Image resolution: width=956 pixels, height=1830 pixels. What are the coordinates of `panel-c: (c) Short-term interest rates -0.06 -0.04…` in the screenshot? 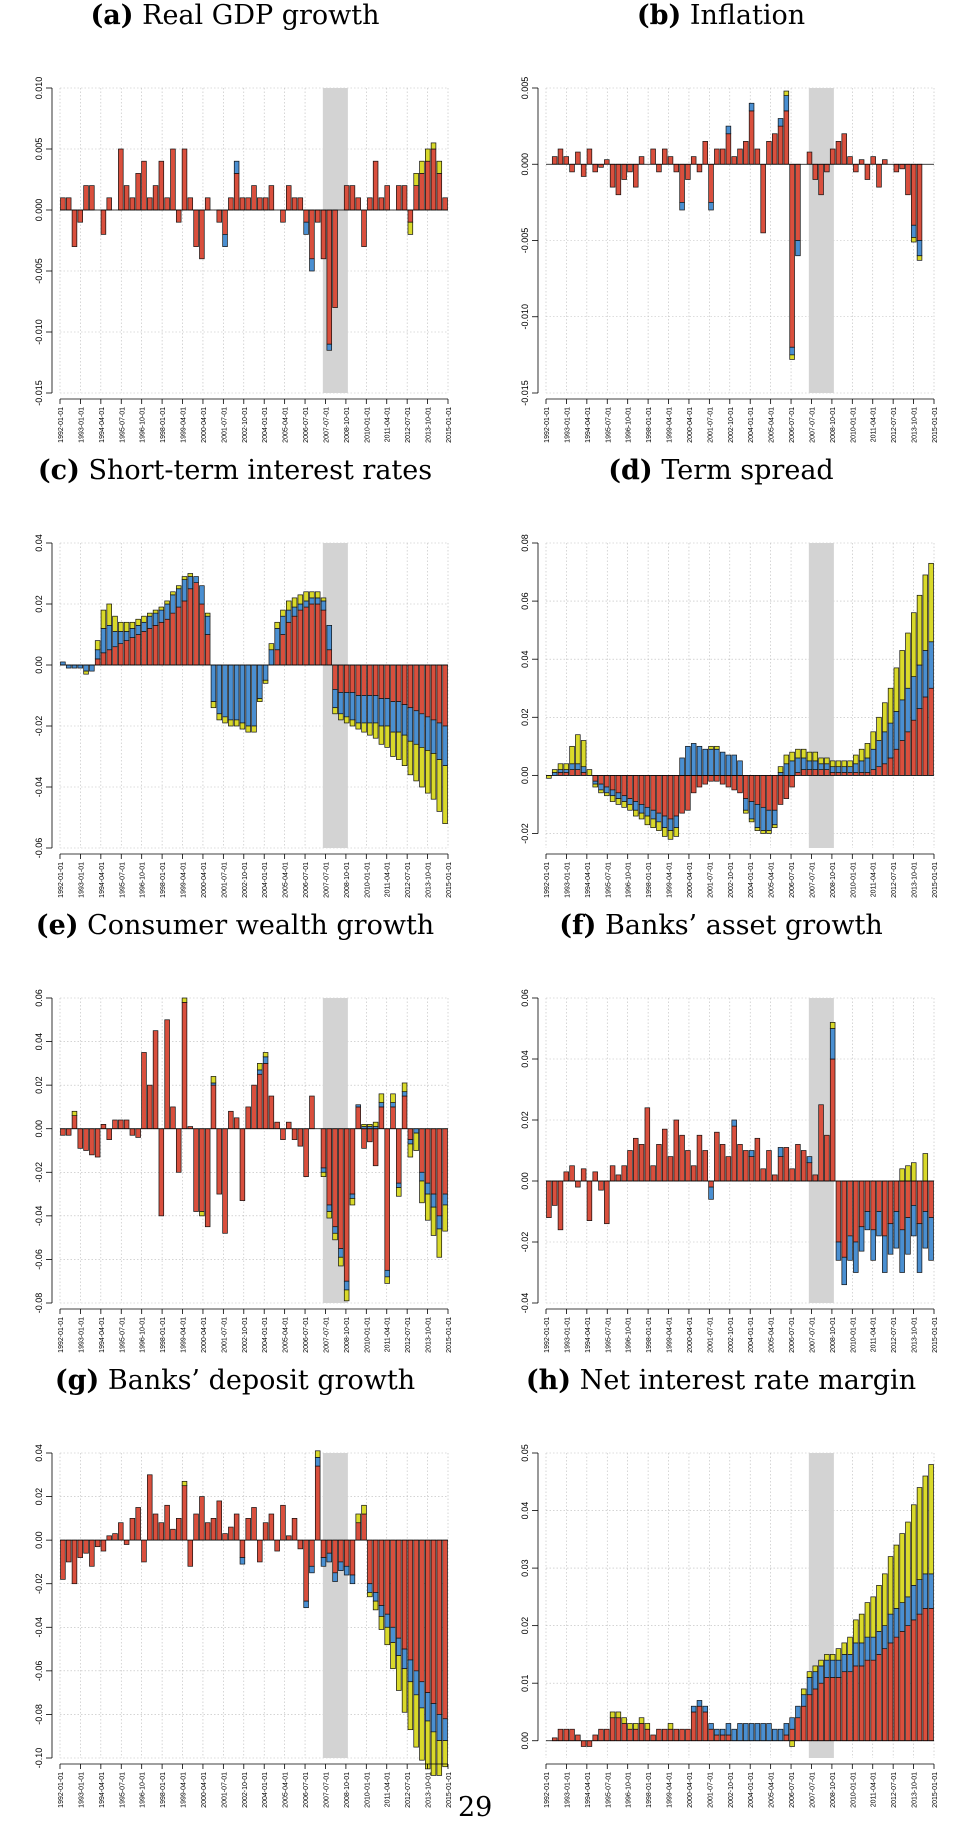 It's located at (235, 682).